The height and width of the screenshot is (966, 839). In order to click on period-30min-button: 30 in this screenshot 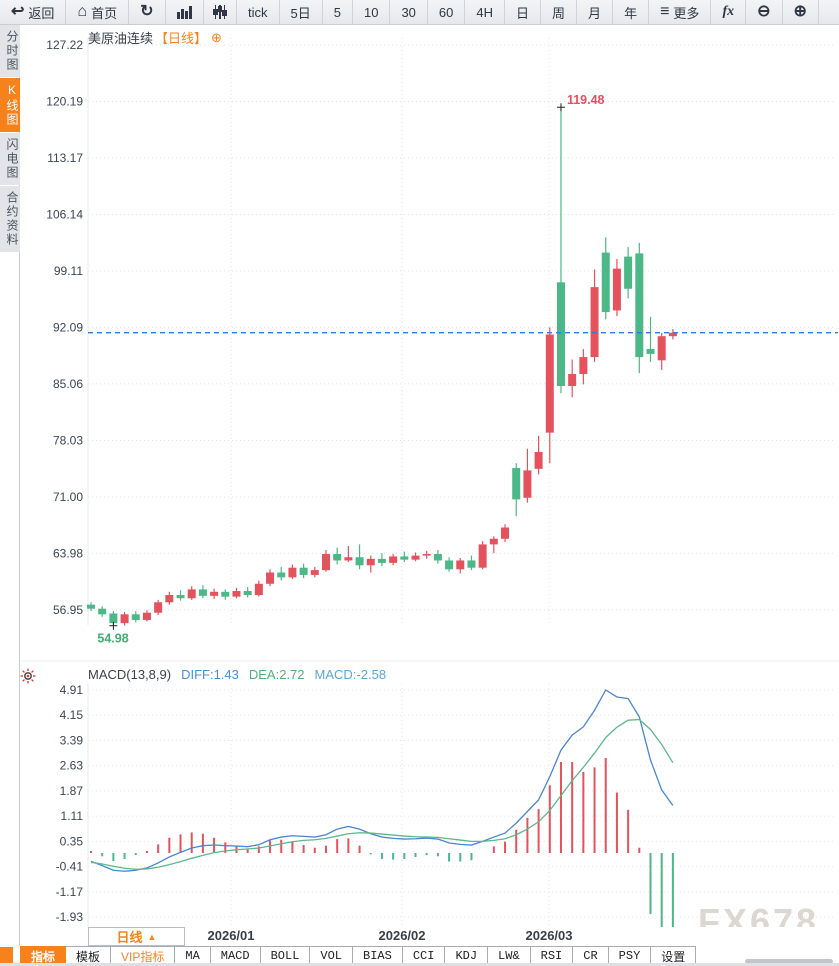, I will do `click(409, 12)`.